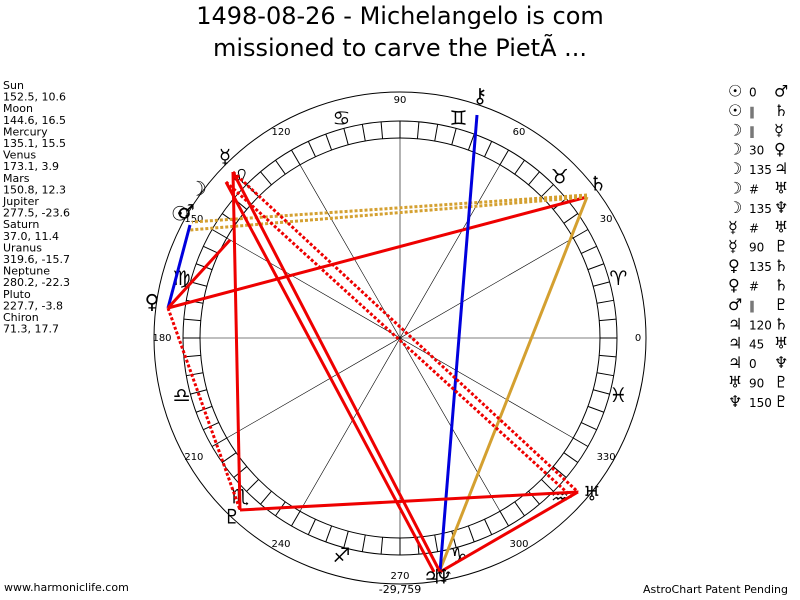 The height and width of the screenshot is (600, 800). What do you see at coordinates (753, 93) in the screenshot?
I see `aspect-type: 0` at bounding box center [753, 93].